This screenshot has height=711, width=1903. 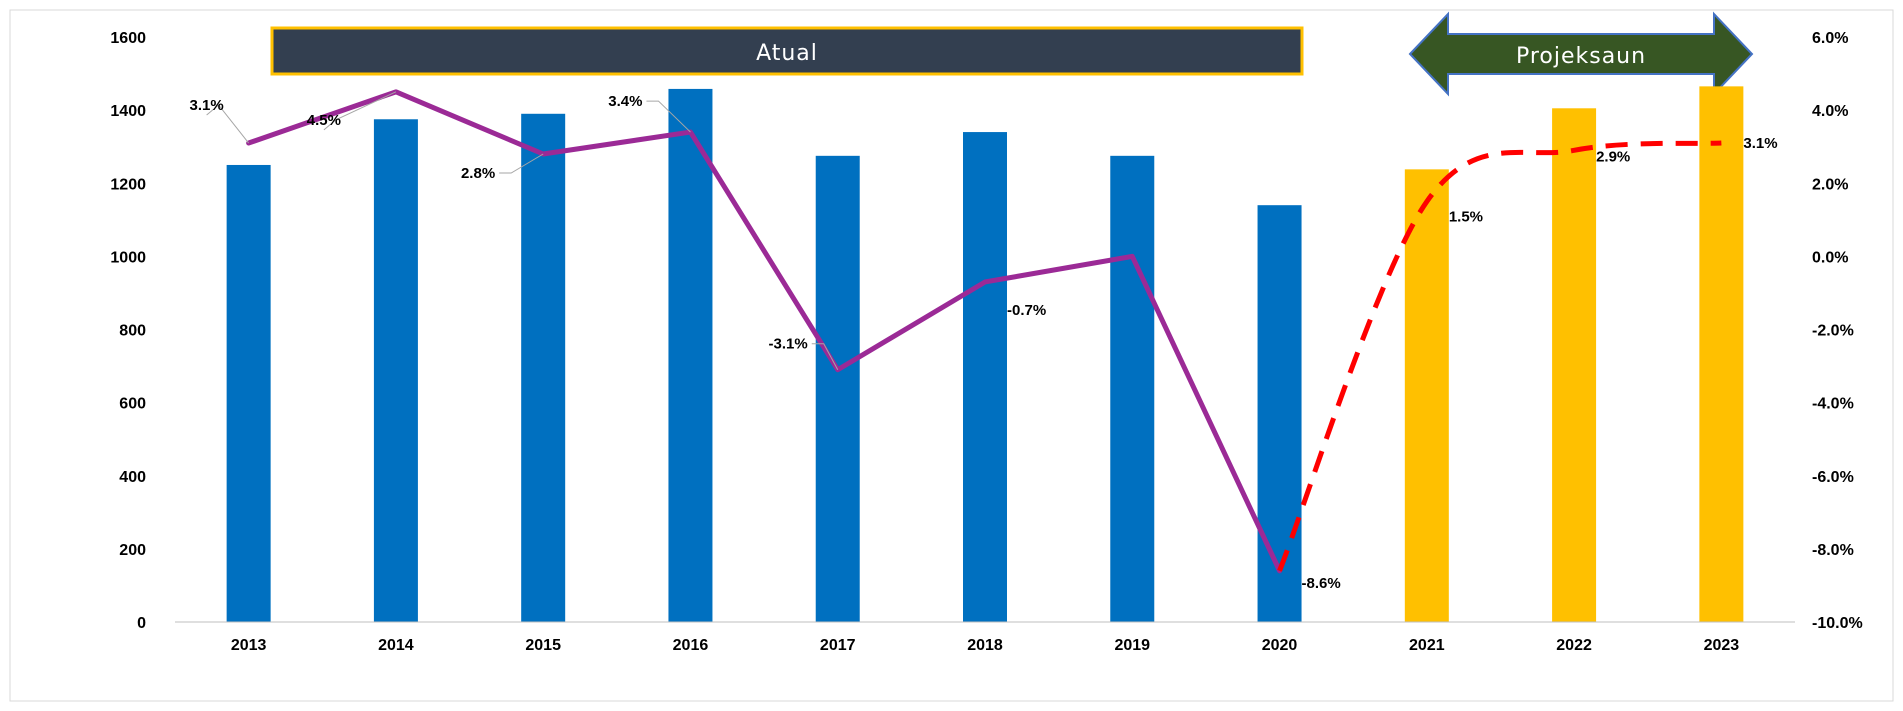 I want to click on growth-label-2023: 3.1%, so click(x=1760, y=143).